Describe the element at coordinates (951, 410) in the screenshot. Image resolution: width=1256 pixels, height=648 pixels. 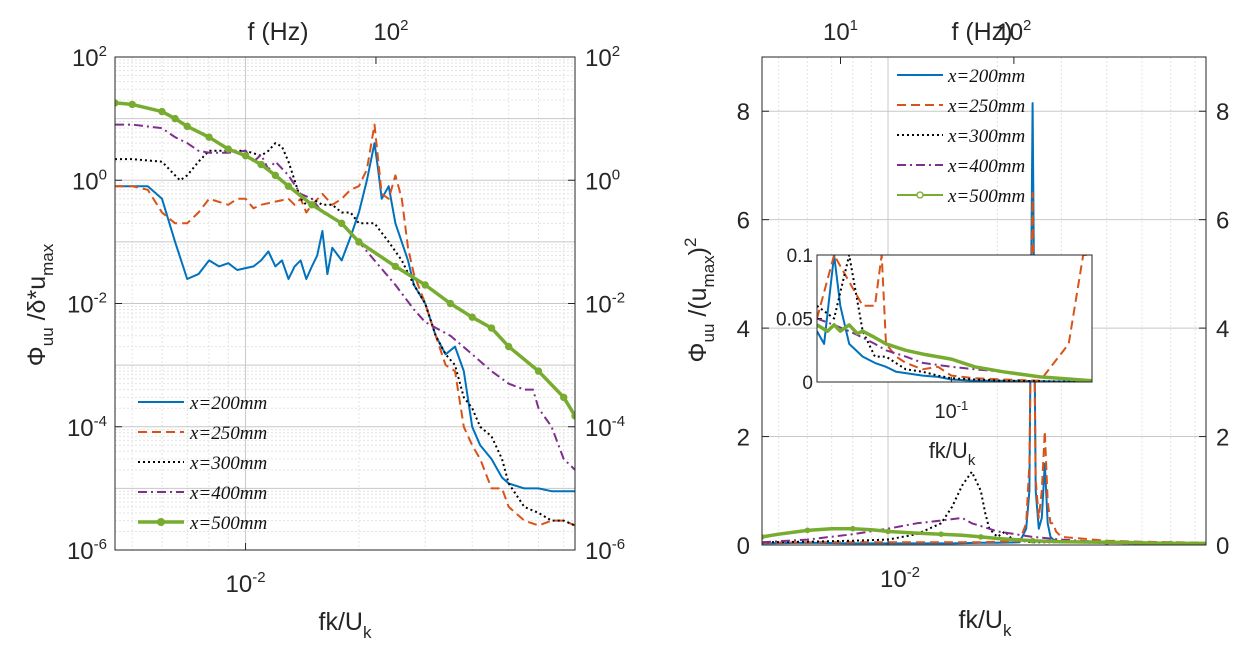
I see `inset-x-tick-label: 10-1` at that location.